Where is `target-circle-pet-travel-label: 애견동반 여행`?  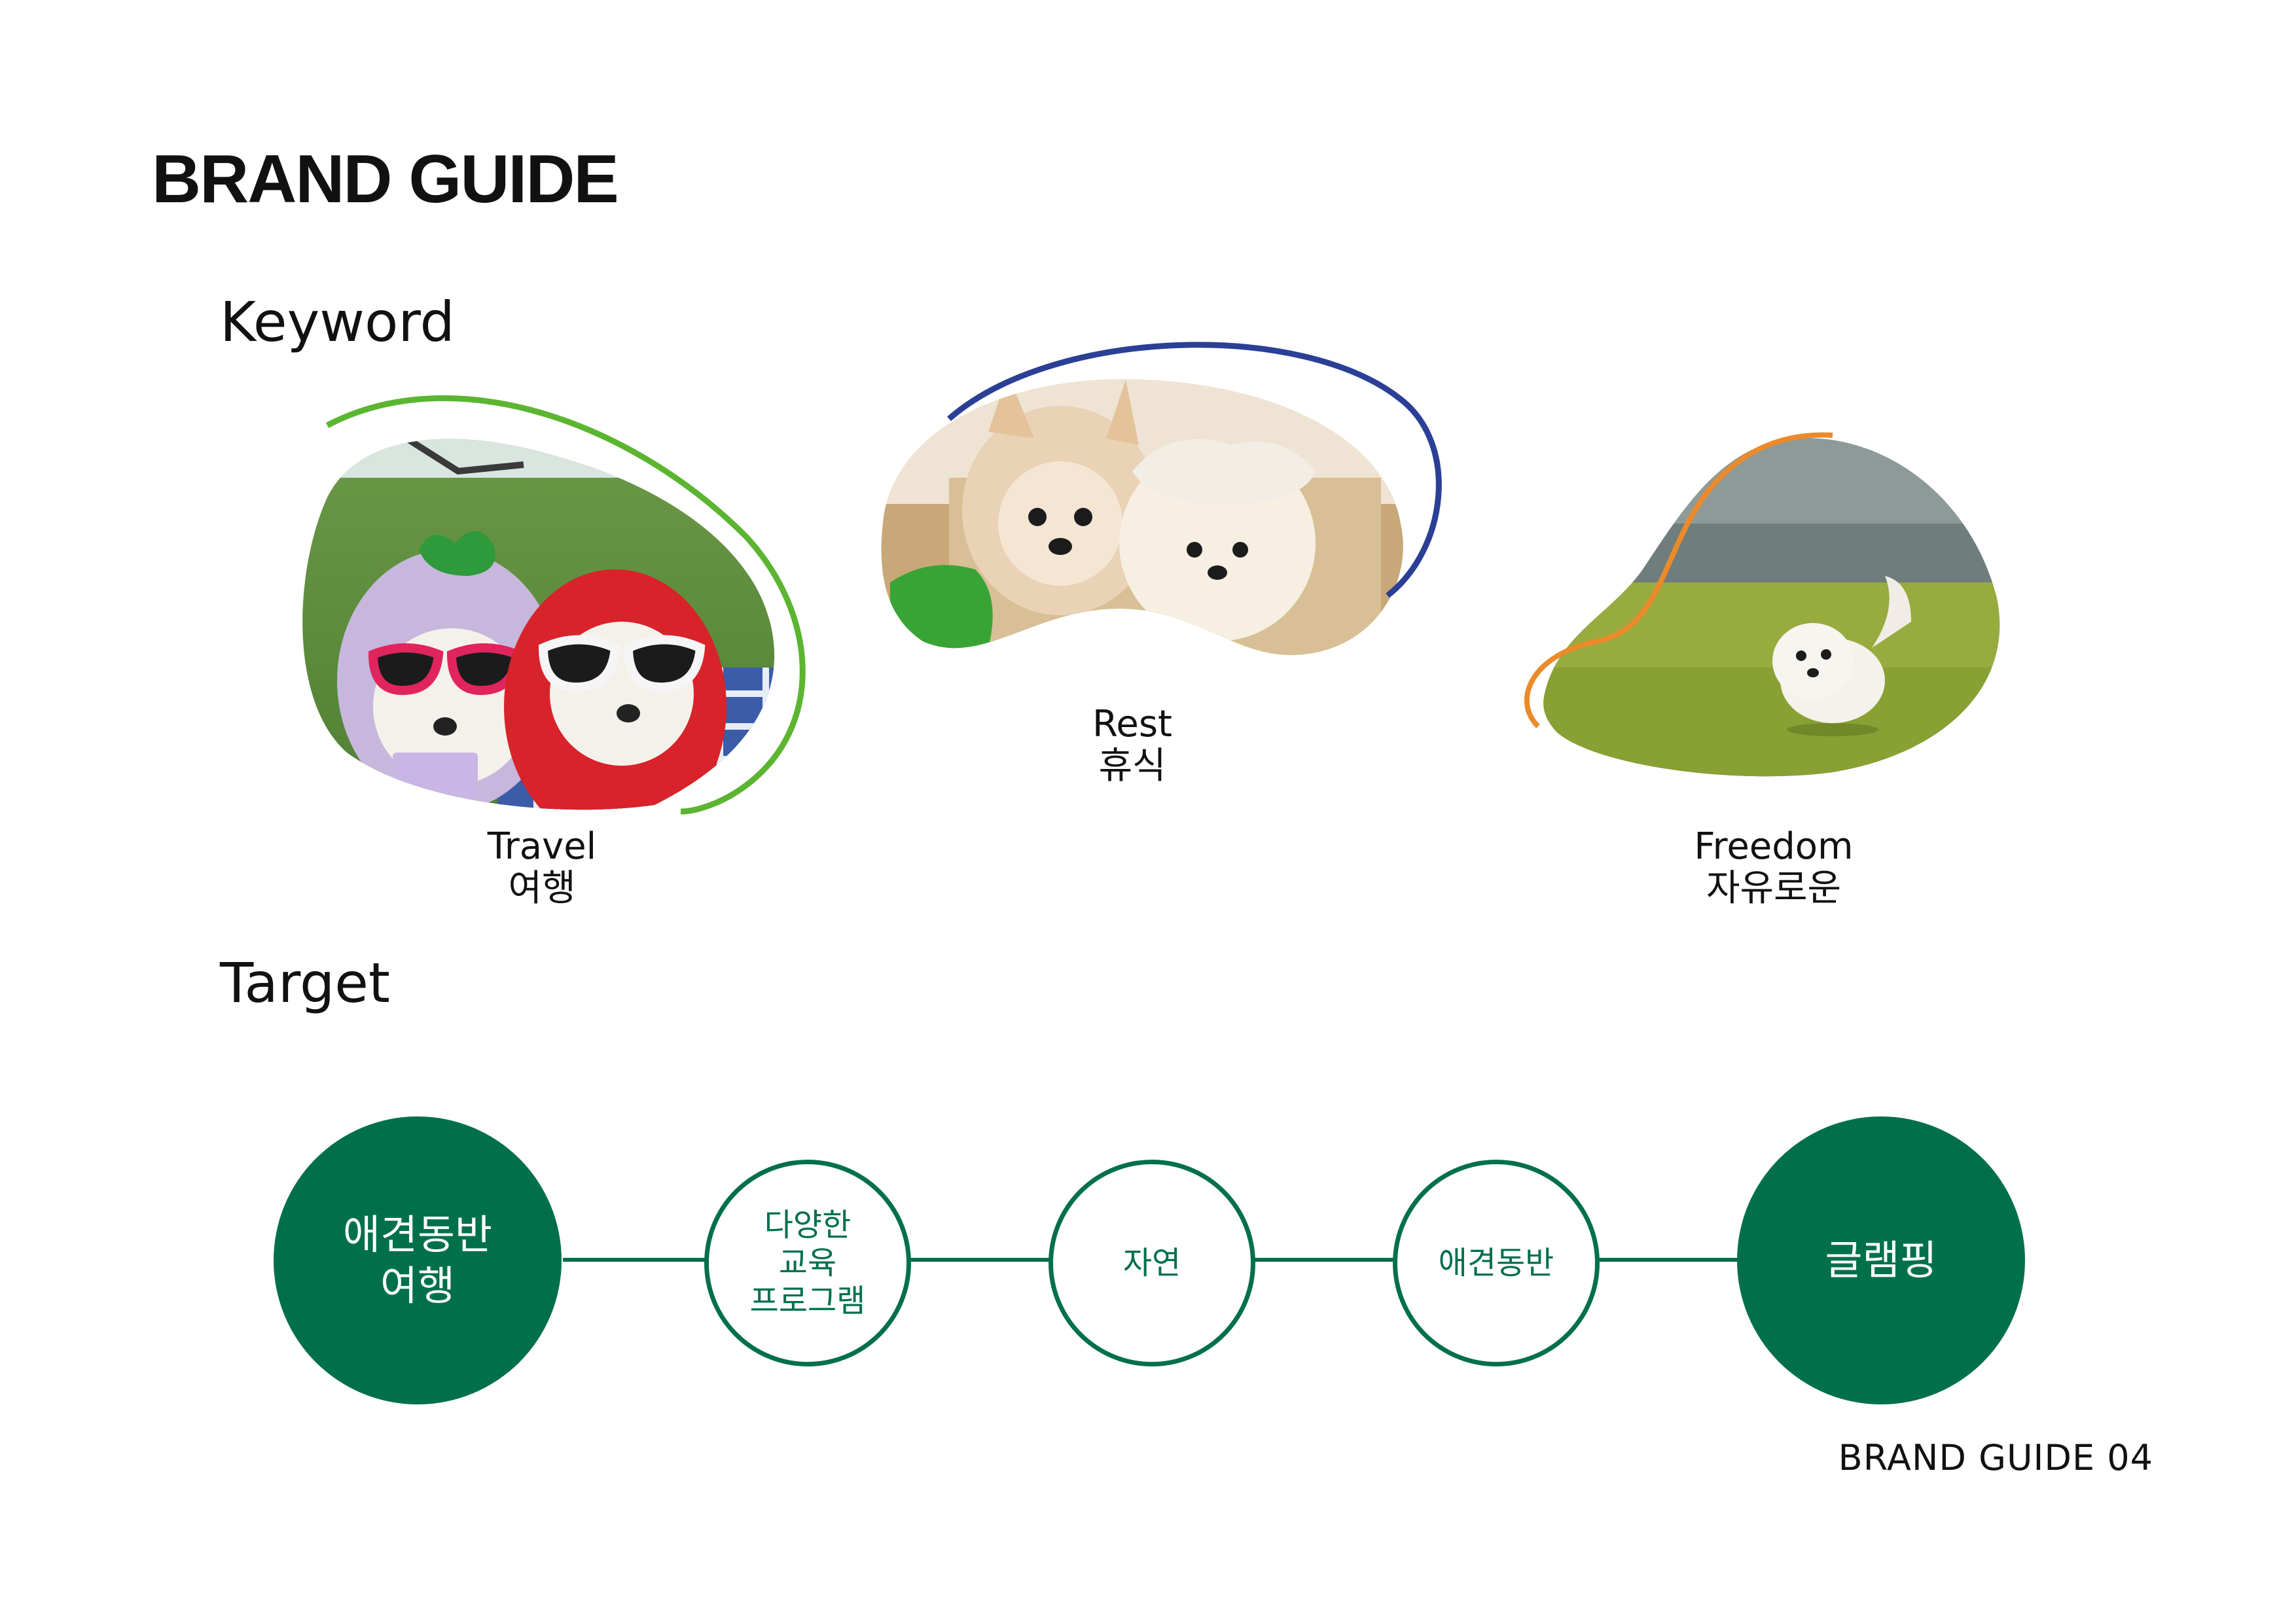 target-circle-pet-travel-label: 애견동반 여행 is located at coordinates (417, 1261).